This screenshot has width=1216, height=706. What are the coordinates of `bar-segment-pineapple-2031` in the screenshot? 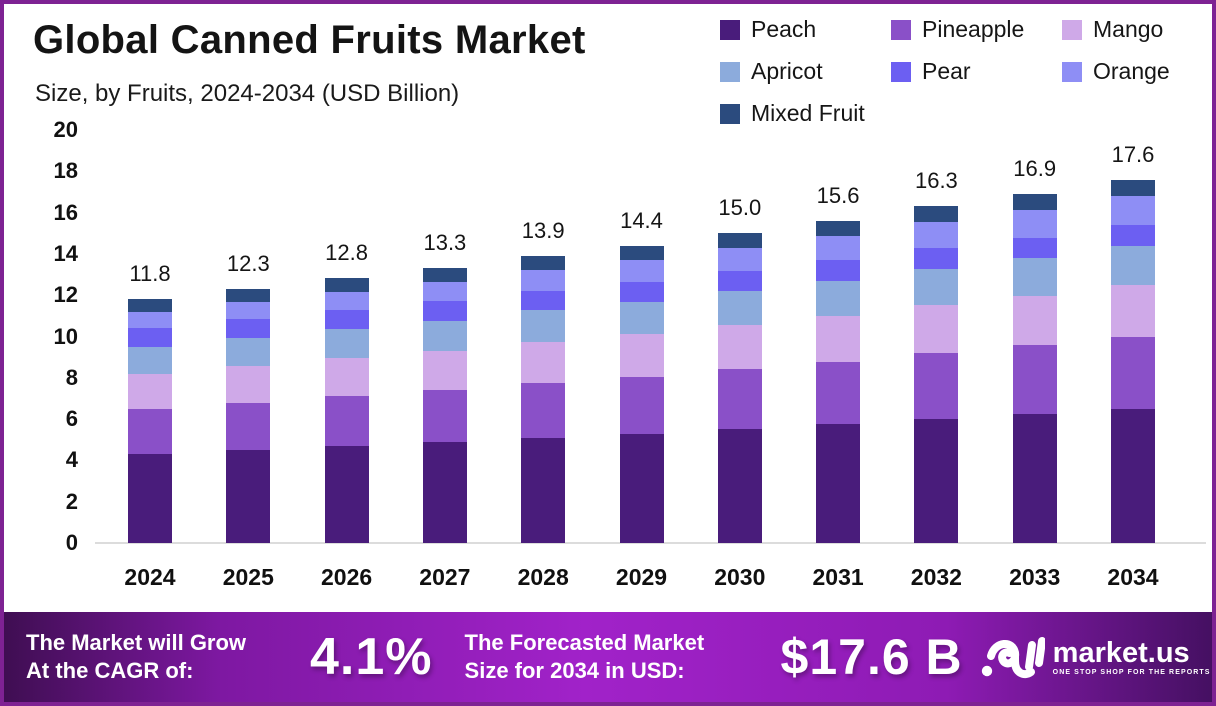 It's located at (838, 393).